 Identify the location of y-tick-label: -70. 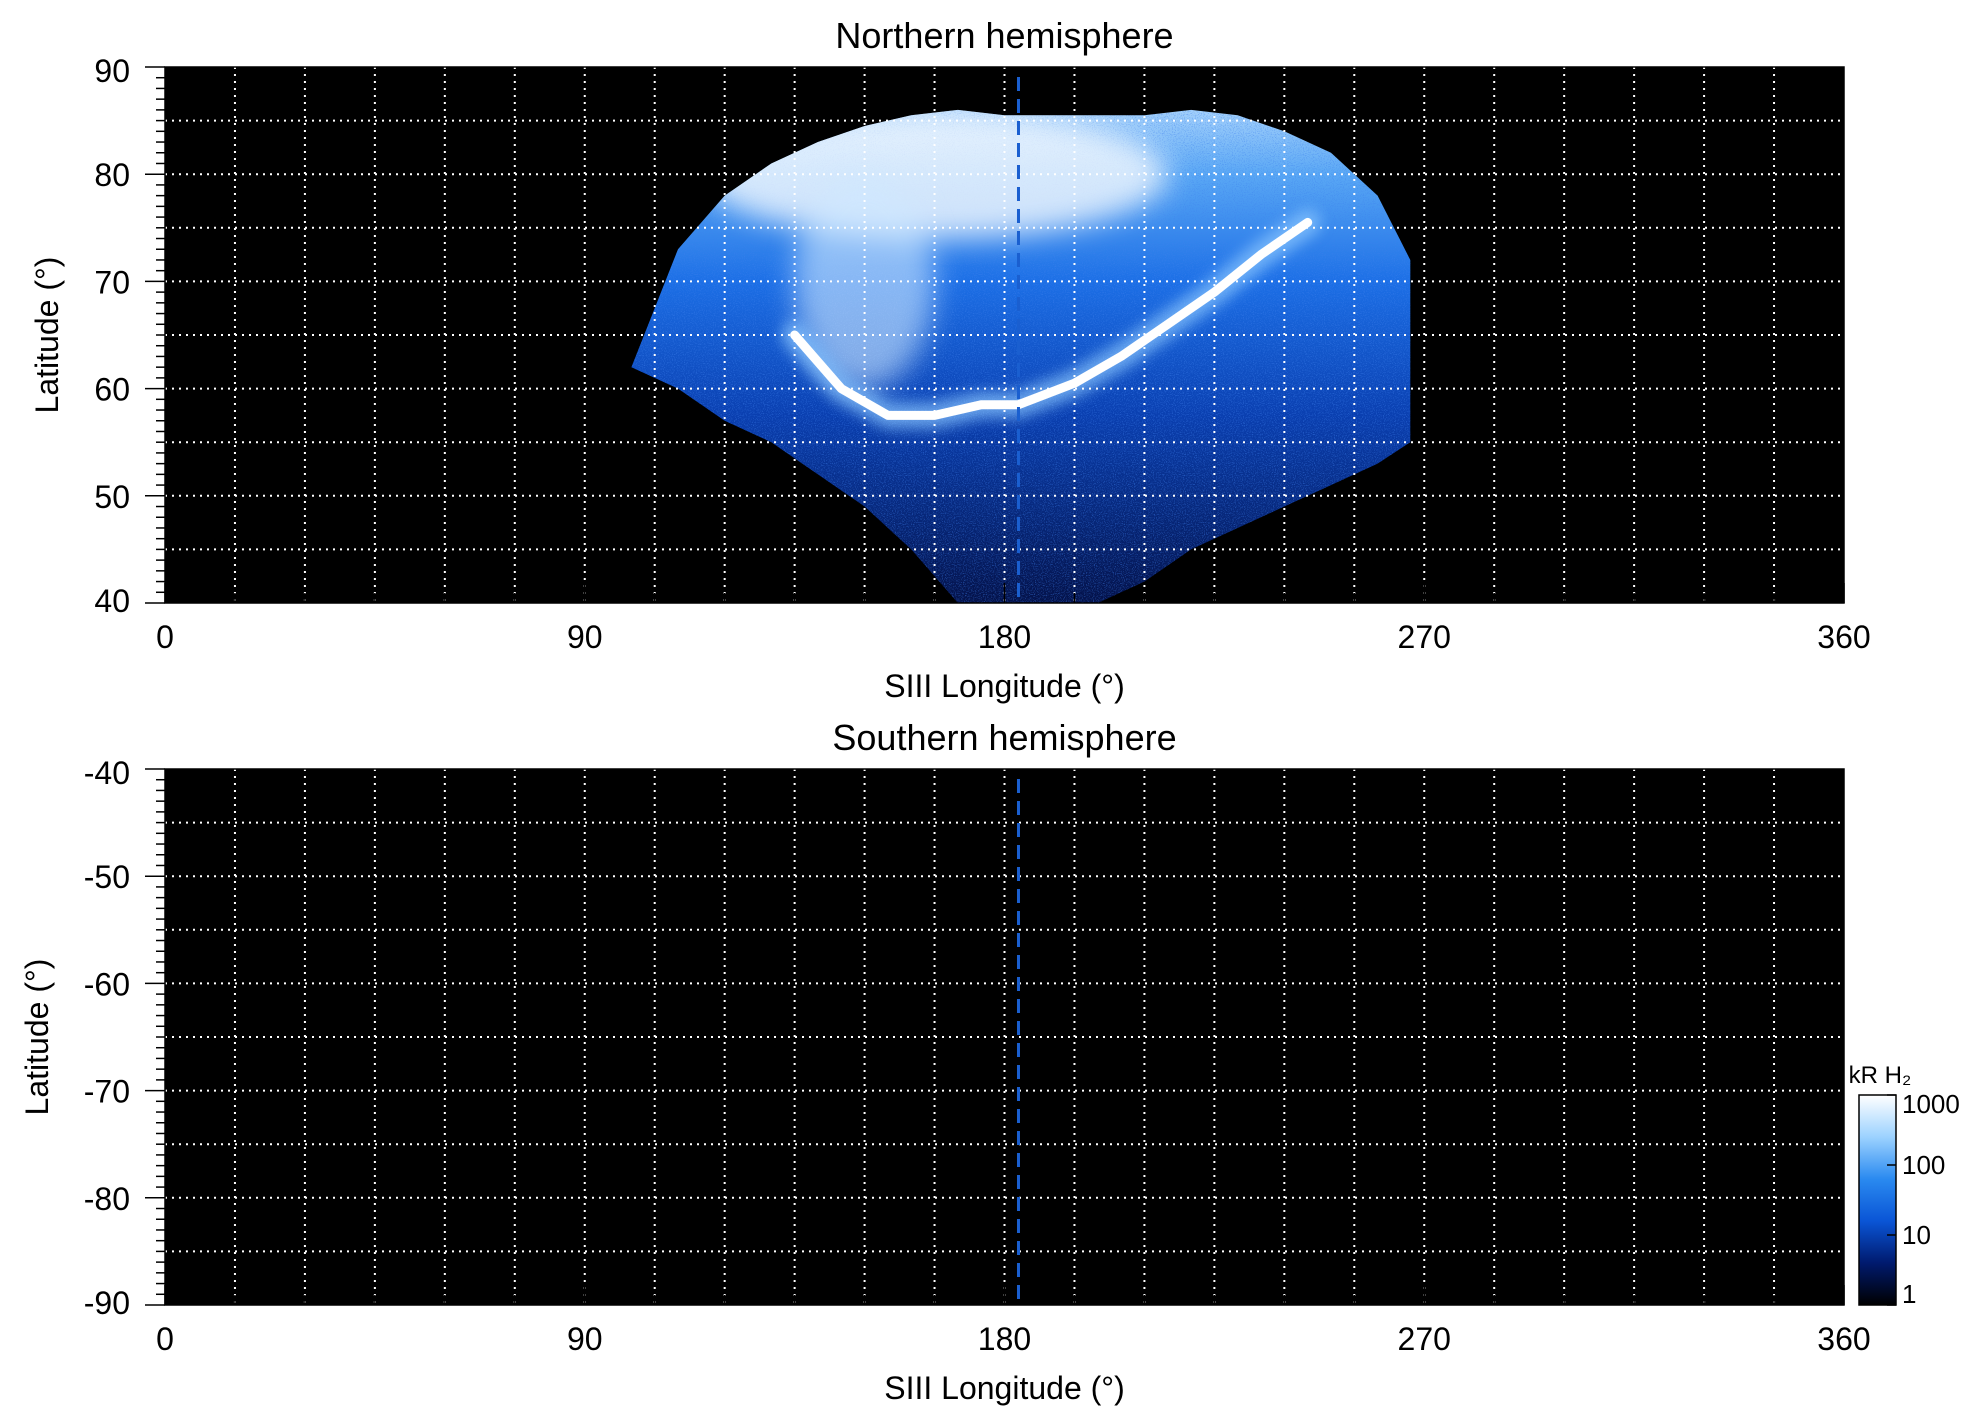
(107, 1092).